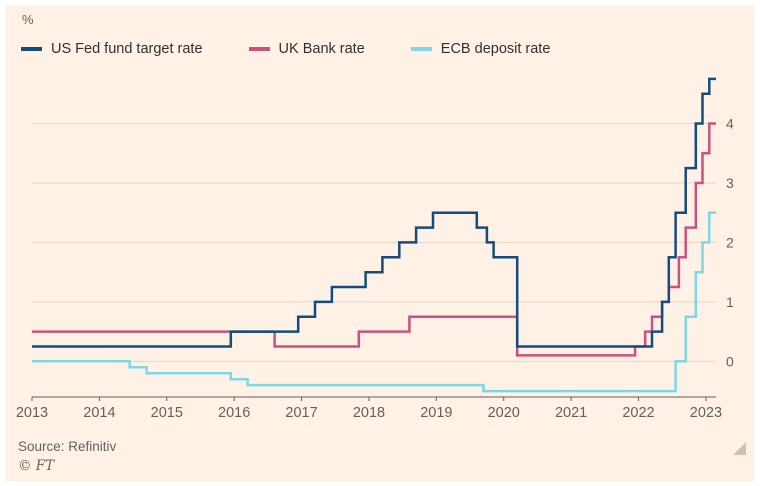  Describe the element at coordinates (571, 412) in the screenshot. I see `x-tick-label-2021: 2021` at that location.